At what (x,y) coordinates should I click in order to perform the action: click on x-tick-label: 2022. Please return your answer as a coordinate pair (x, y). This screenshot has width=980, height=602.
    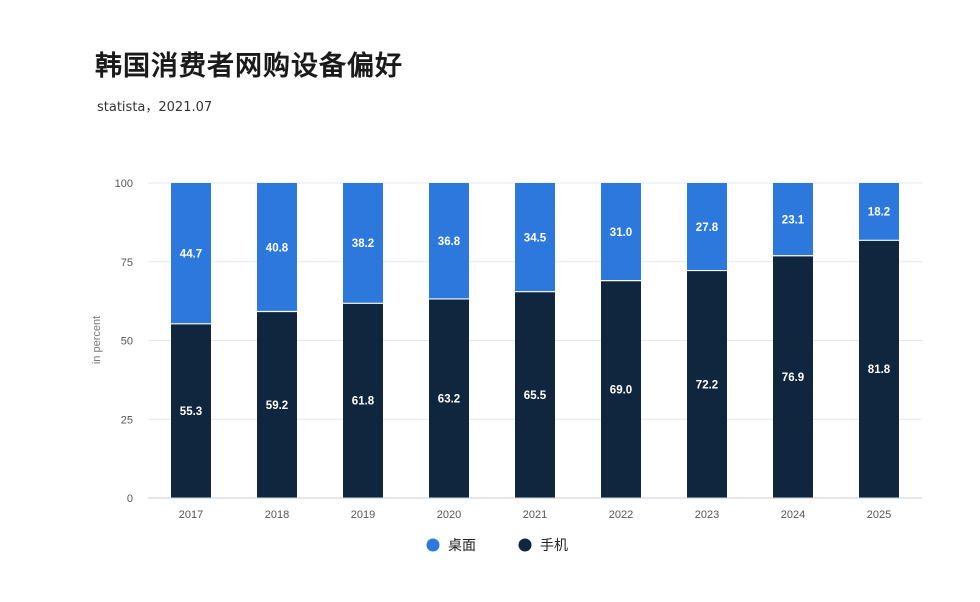
    Looking at the image, I should click on (621, 515).